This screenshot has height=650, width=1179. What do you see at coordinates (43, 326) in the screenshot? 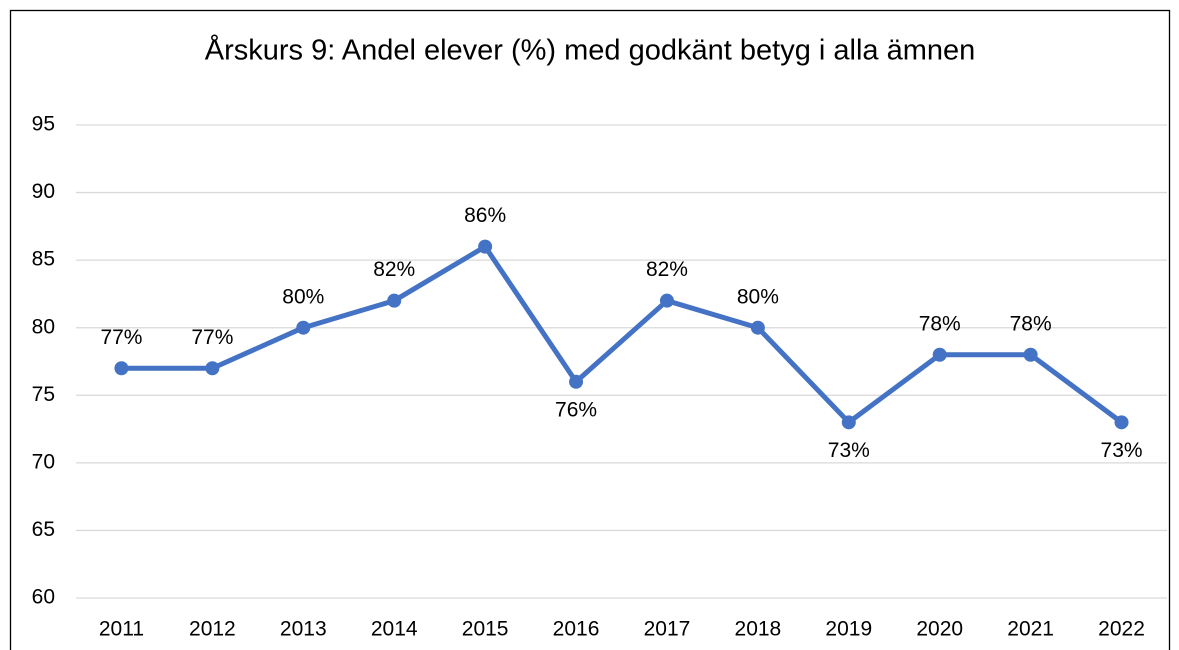
I see `y-tick-label: 80` at bounding box center [43, 326].